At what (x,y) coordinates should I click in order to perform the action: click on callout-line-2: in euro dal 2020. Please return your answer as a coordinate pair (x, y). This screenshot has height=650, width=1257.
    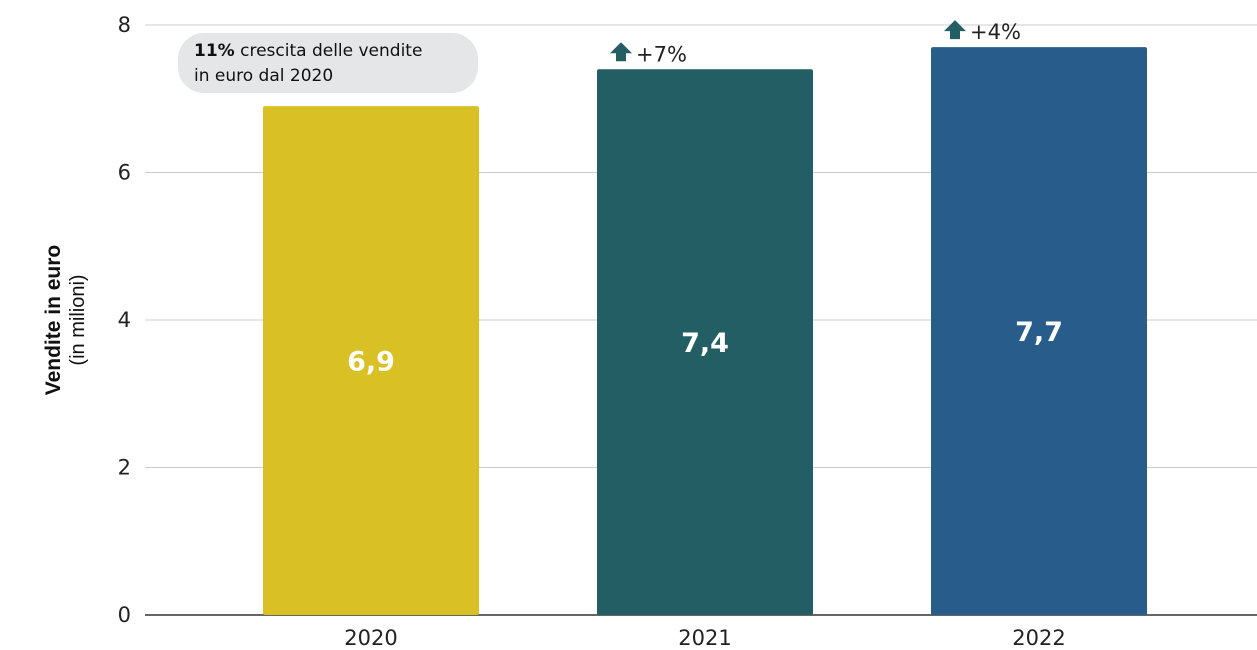
    Looking at the image, I should click on (263, 76).